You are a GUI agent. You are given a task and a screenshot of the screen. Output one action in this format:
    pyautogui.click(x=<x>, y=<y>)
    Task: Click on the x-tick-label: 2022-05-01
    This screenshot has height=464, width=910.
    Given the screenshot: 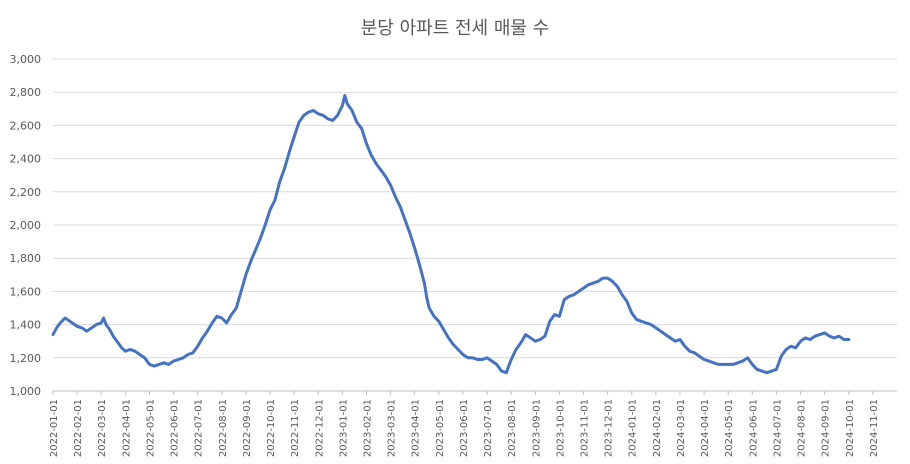 What is the action you would take?
    pyautogui.click(x=150, y=428)
    